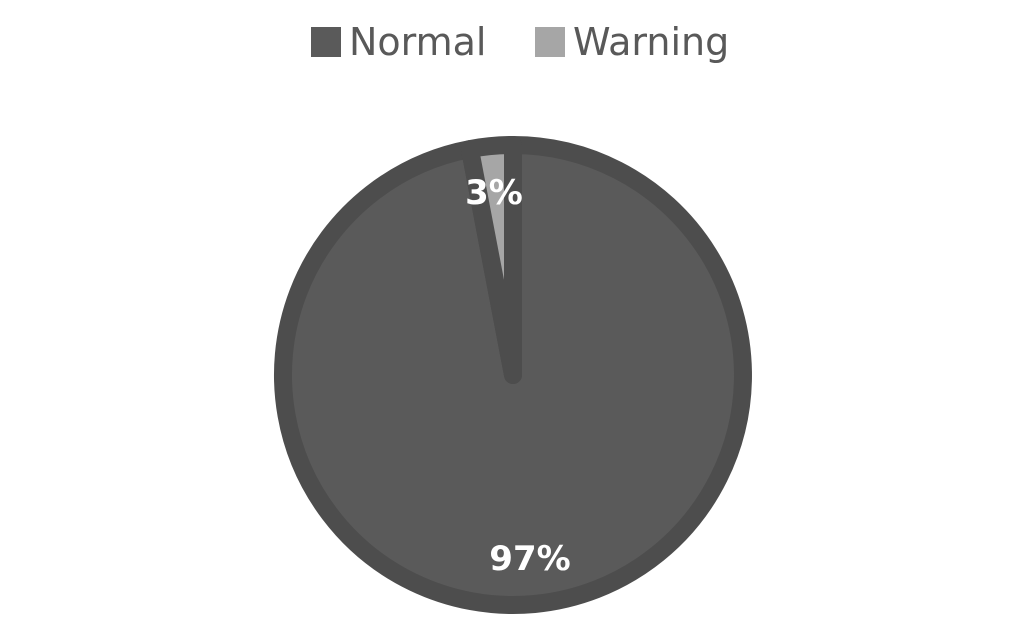 This screenshot has width=1027, height=626. I want to click on data-labels: 97% 3%, so click(518, 376).